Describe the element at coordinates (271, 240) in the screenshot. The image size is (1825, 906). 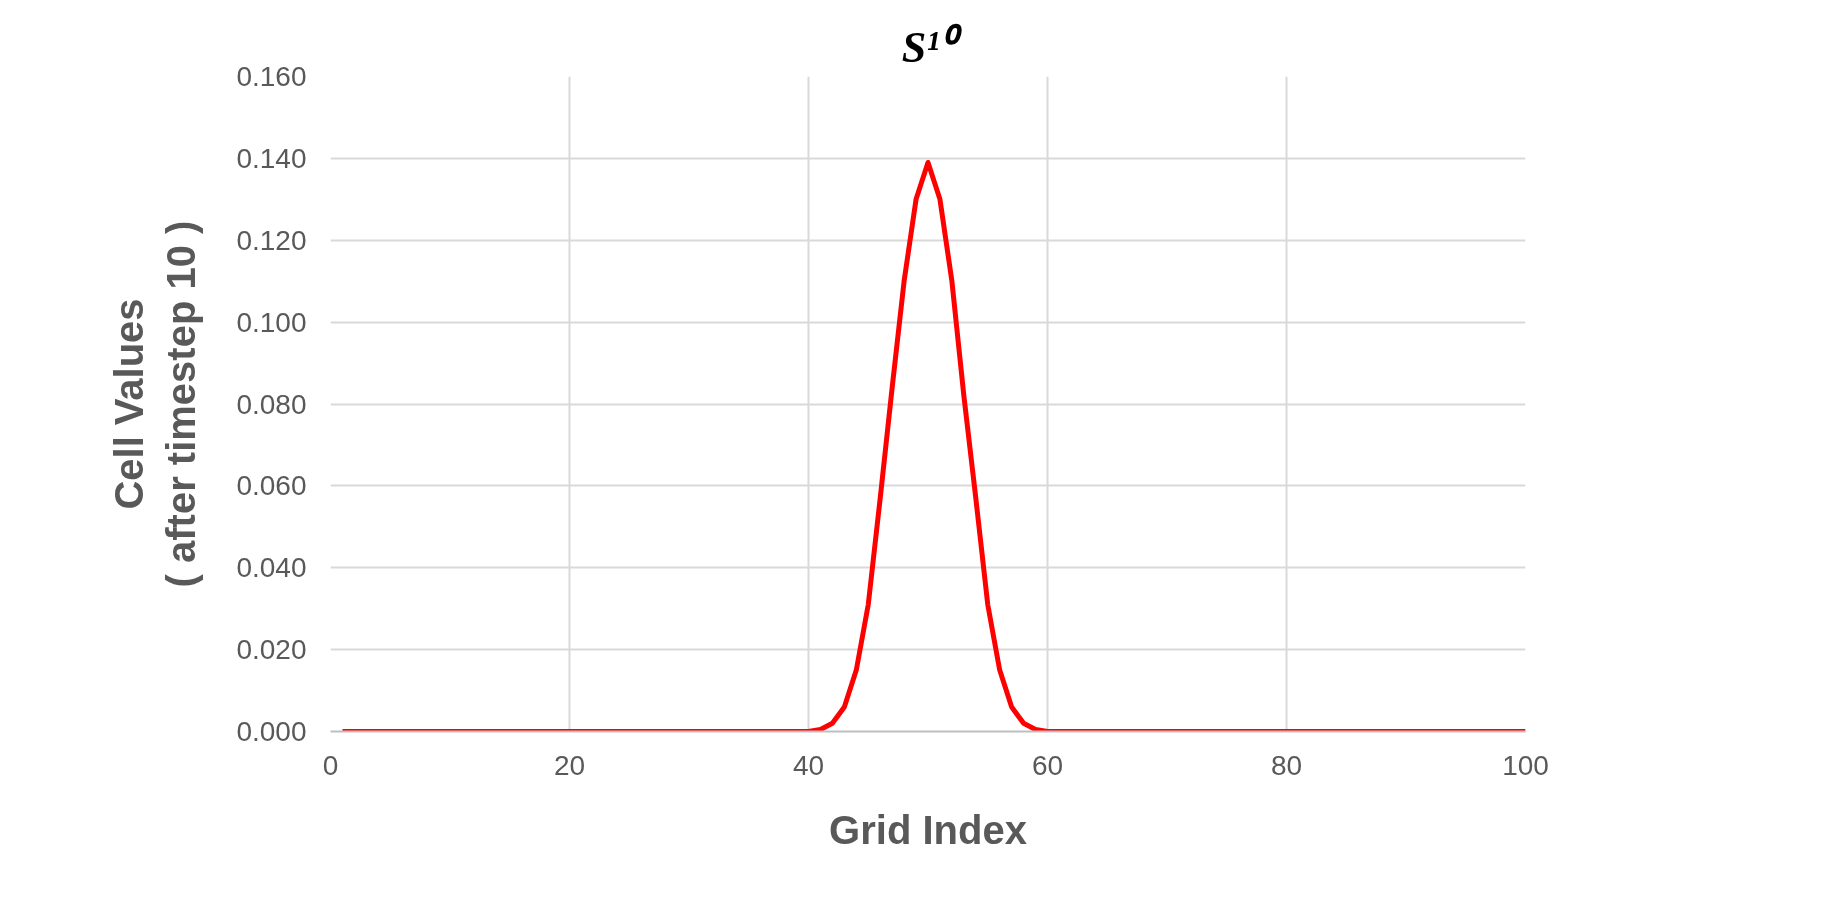
I see `y-tick-label: 0.120` at that location.